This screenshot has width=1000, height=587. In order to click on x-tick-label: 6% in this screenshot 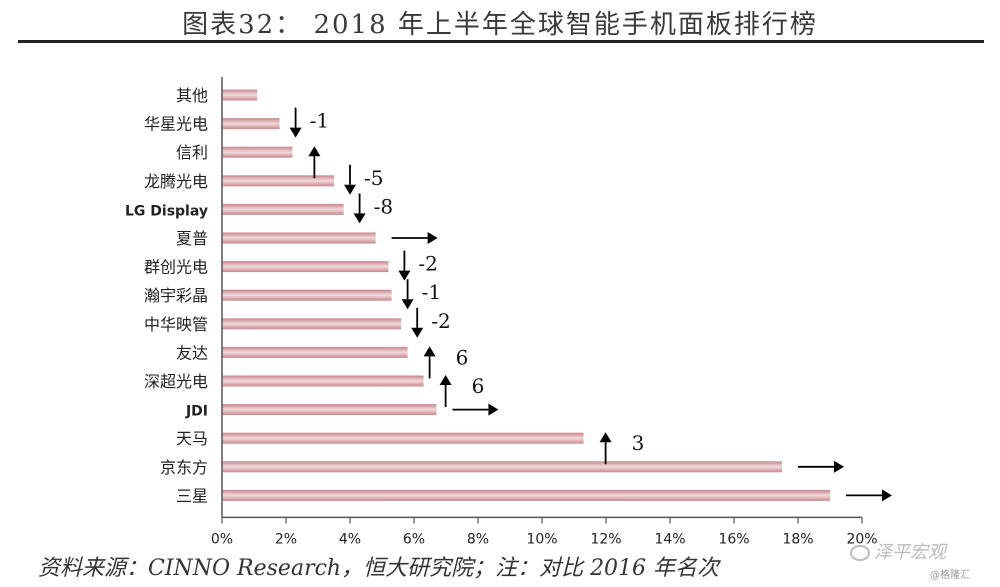, I will do `click(414, 539)`.